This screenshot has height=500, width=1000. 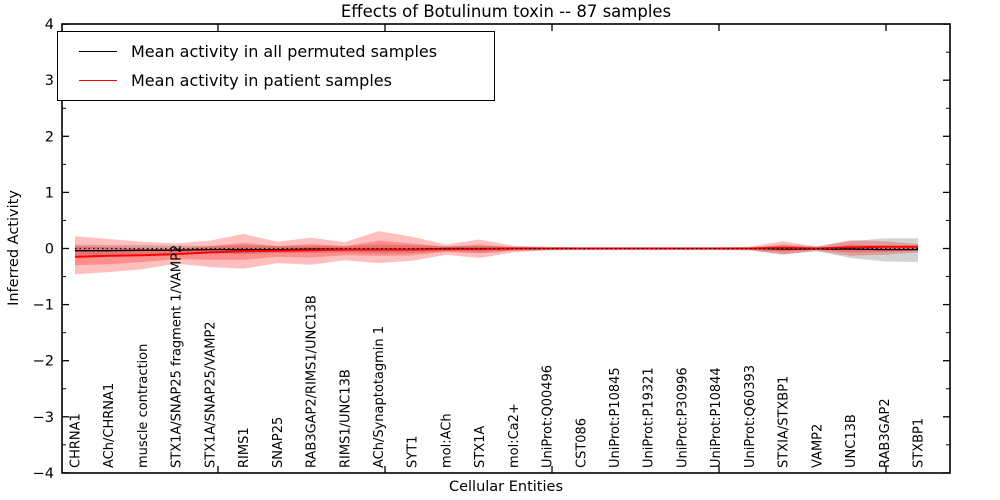 I want to click on x-category-label: muscle contraction, so click(x=143, y=406).